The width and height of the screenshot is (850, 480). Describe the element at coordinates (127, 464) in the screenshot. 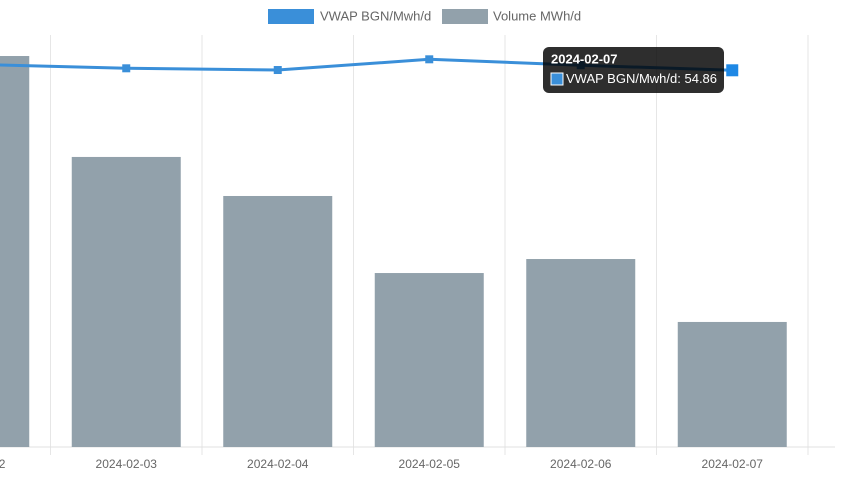

I see `x-tick-label: 2024-02-03` at that location.